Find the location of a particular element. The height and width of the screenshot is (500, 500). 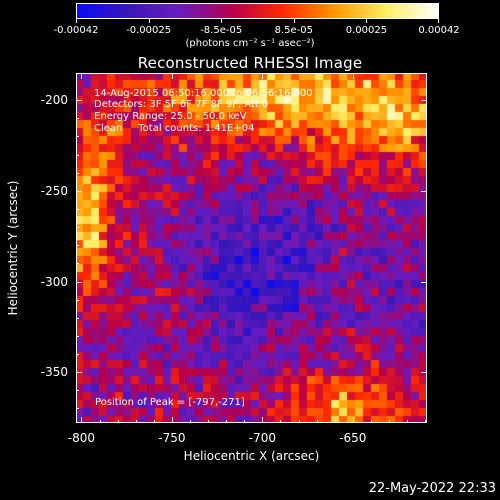

image-title: Reconstructed RHESSI Image is located at coordinates (250, 63).